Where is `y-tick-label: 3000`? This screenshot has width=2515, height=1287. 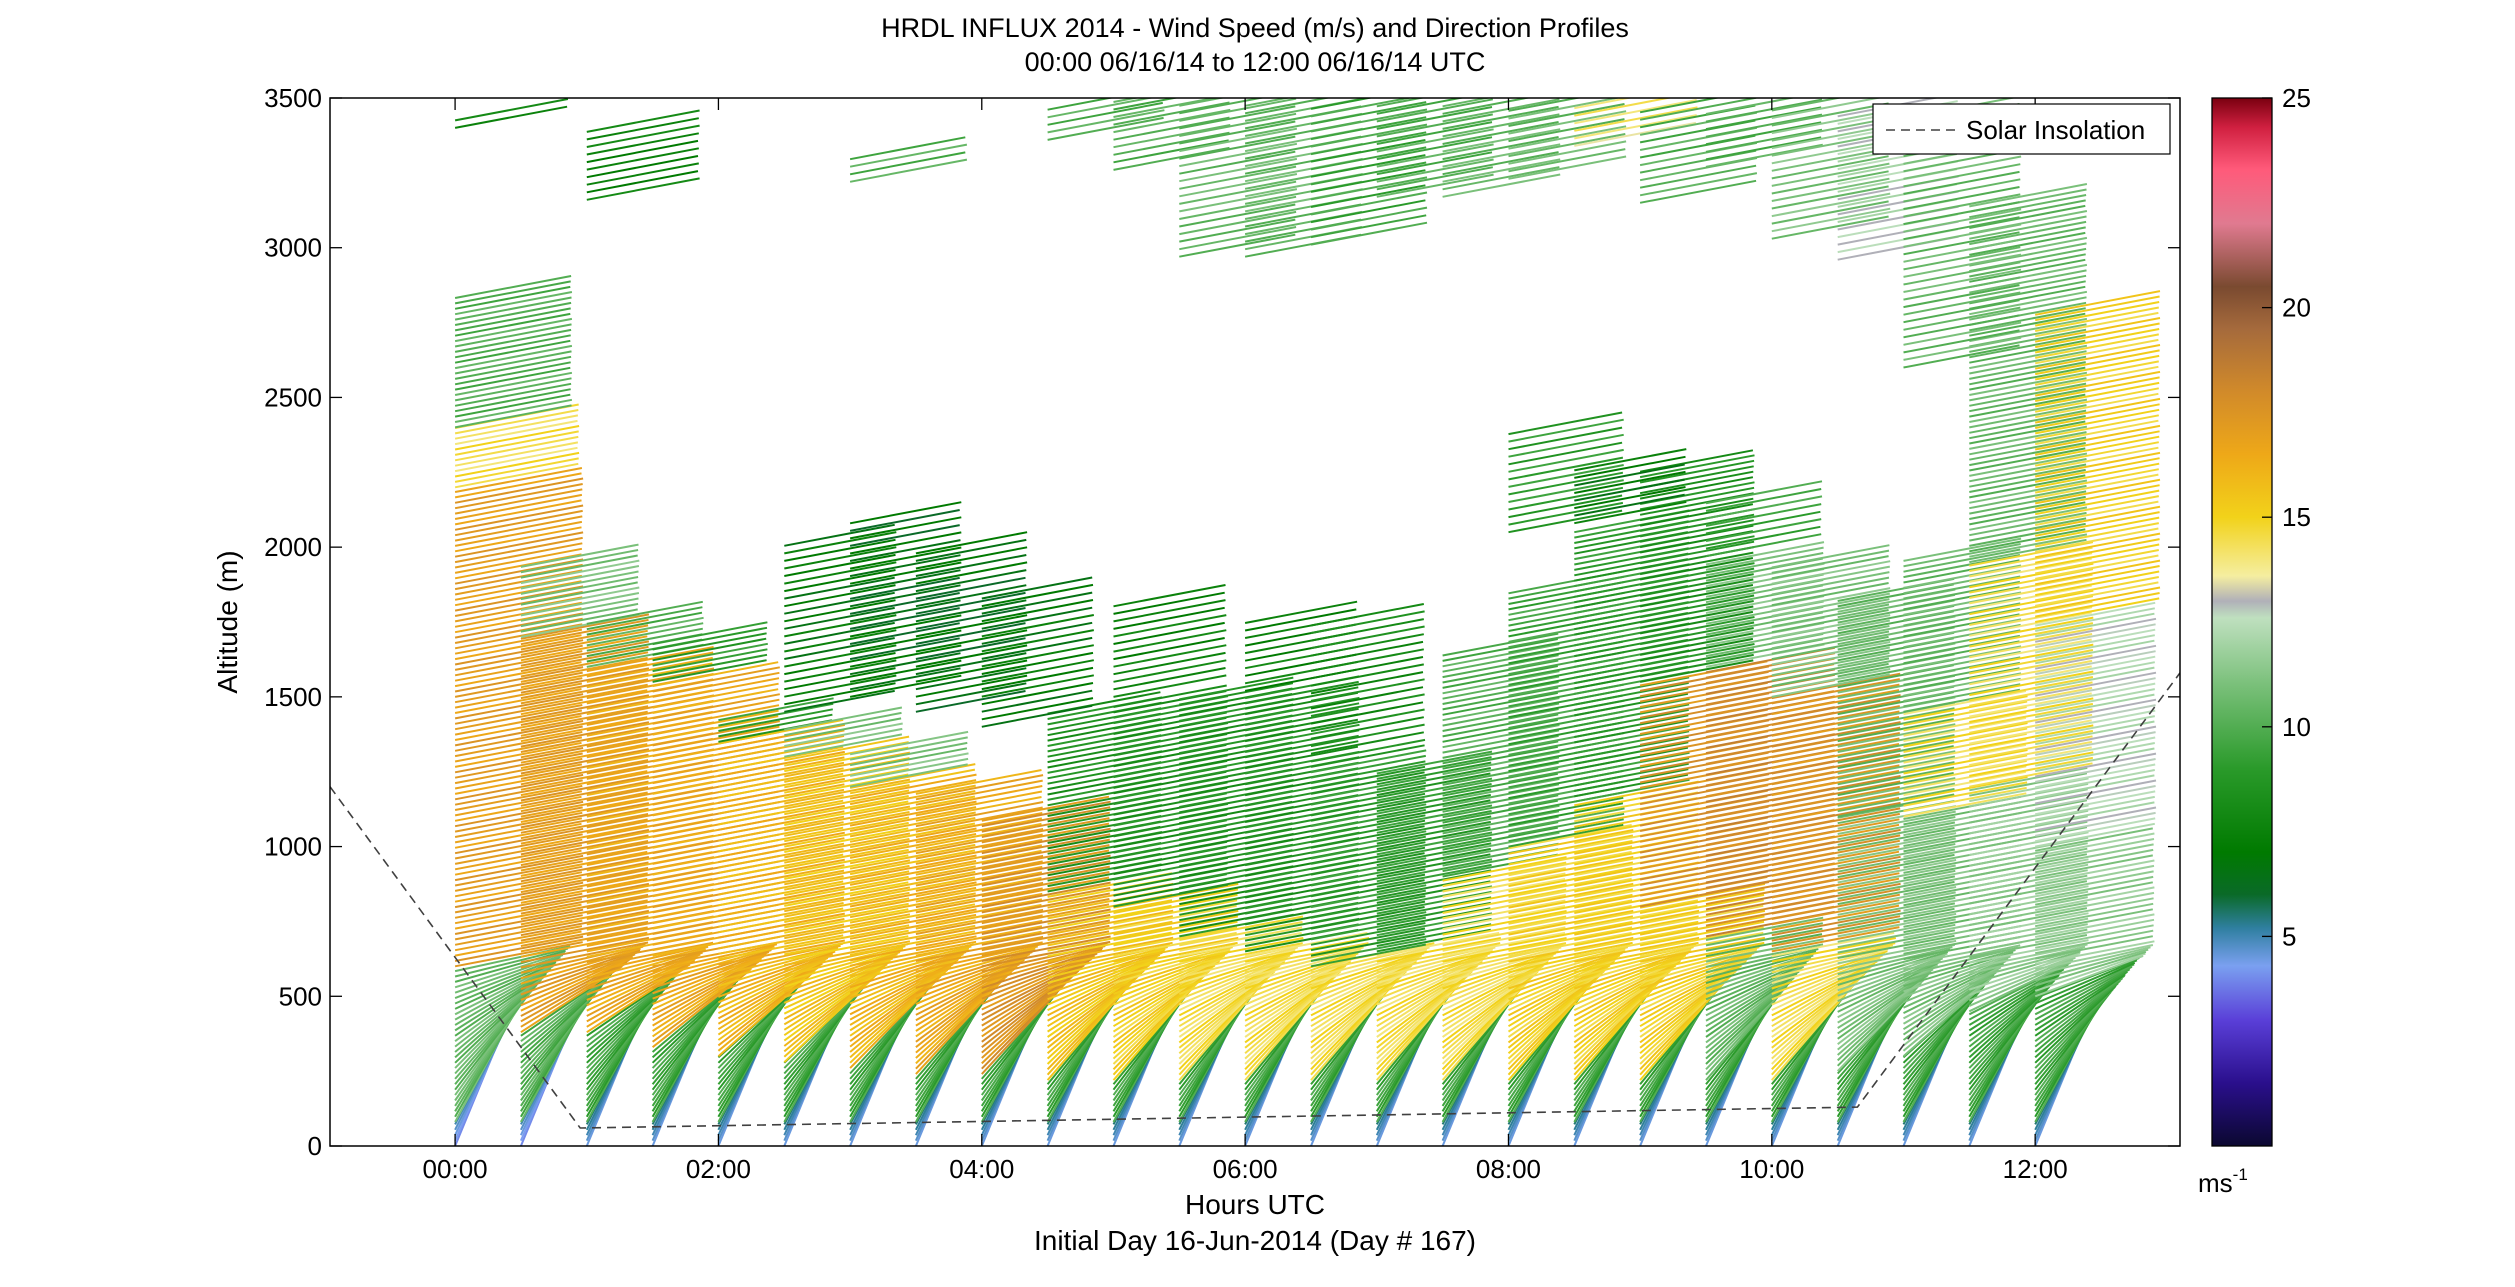
y-tick-label: 3000 is located at coordinates (293, 248).